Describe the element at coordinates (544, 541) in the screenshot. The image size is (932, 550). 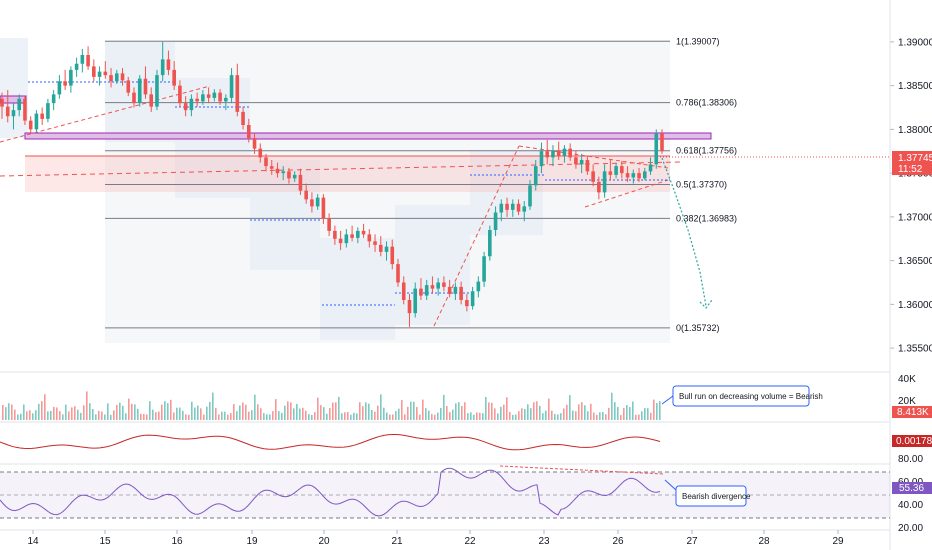
I see `time-tick-label: 23` at that location.